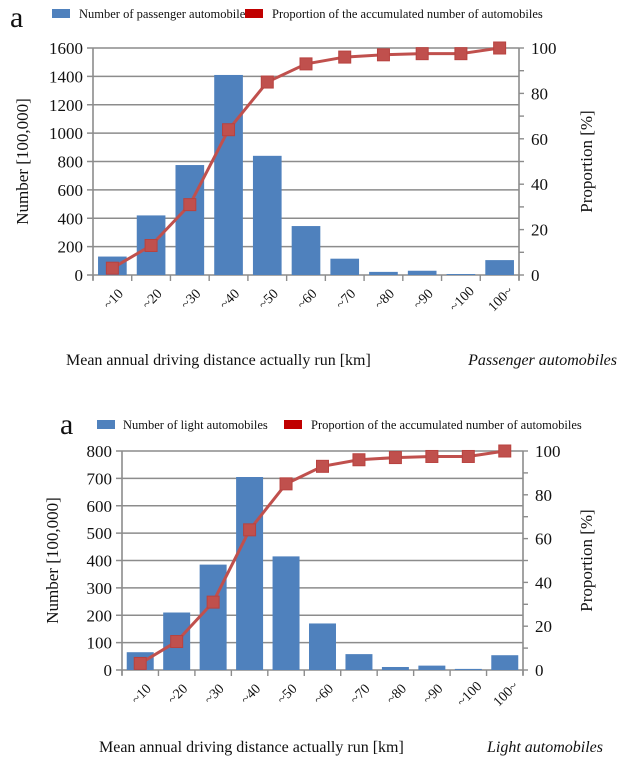  What do you see at coordinates (52, 560) in the screenshot?
I see `y-axis-title: Number [100,000]` at bounding box center [52, 560].